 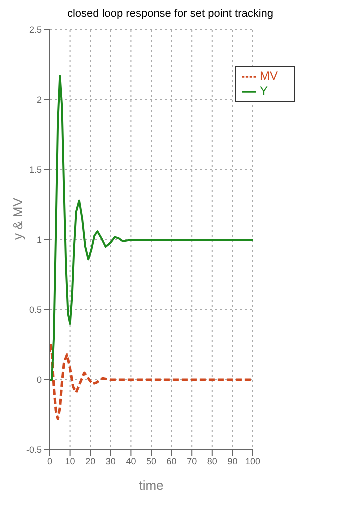 I want to click on y-tick-label: 1, so click(x=39, y=240).